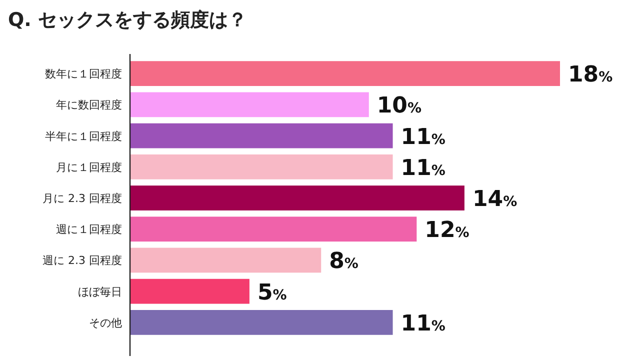 Image resolution: width=640 pixels, height=360 pixels. What do you see at coordinates (83, 136) in the screenshot?
I see `y-tick-label: 半年に１回程度` at bounding box center [83, 136].